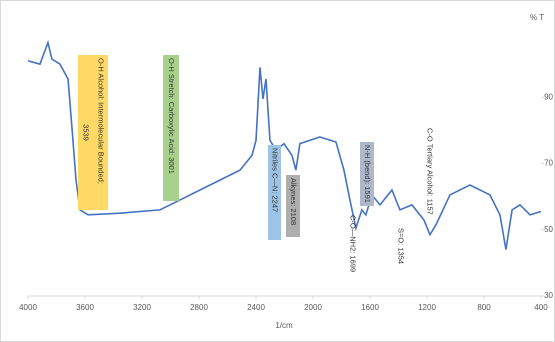  What do you see at coordinates (484, 307) in the screenshot?
I see `x-tick-label: 800` at bounding box center [484, 307].